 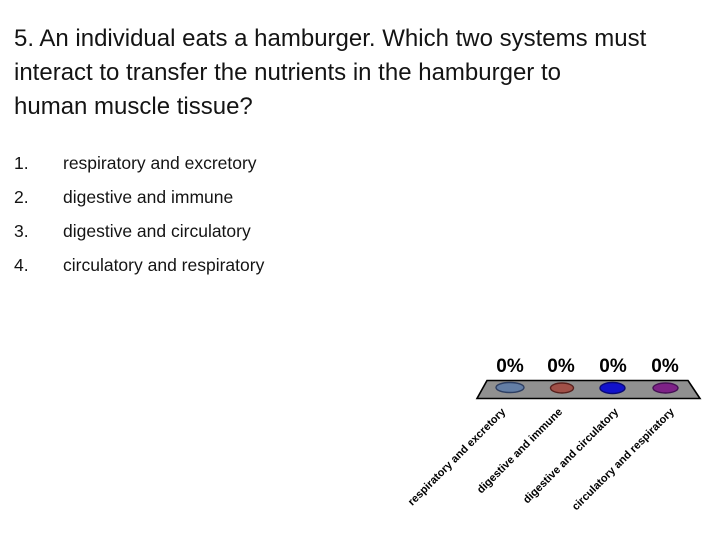 I want to click on answer-option: 3. digestive and circulatory, so click(x=139, y=231).